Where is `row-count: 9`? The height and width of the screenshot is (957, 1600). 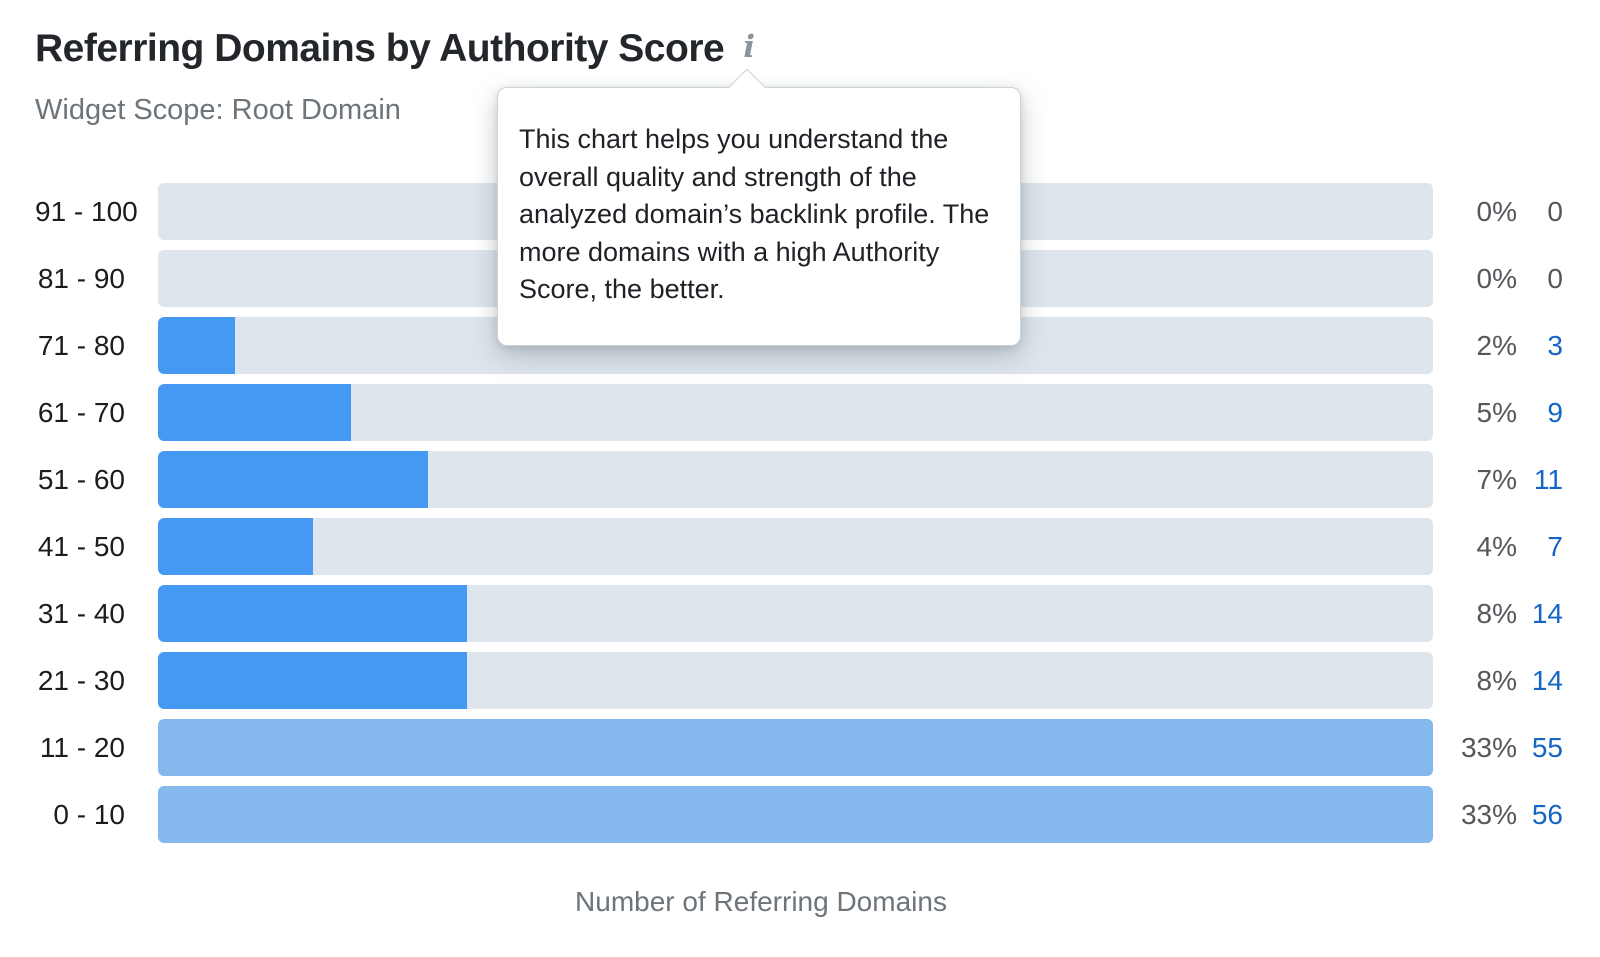 row-count: 9 is located at coordinates (1555, 412).